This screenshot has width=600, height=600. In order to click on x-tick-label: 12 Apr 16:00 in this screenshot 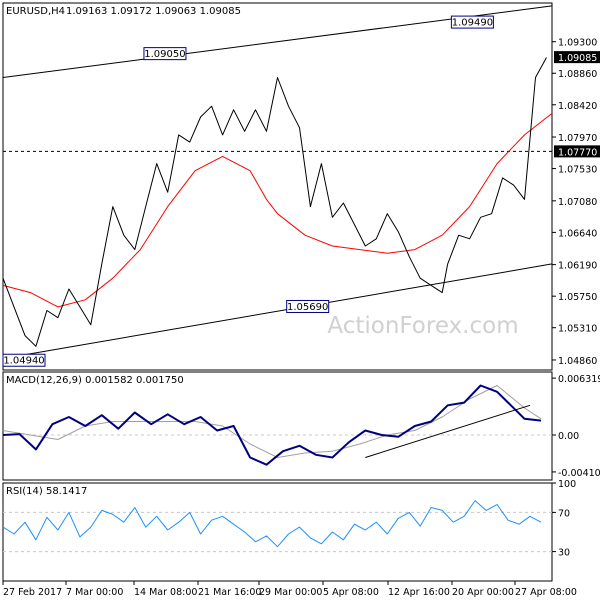, I will do `click(419, 592)`.